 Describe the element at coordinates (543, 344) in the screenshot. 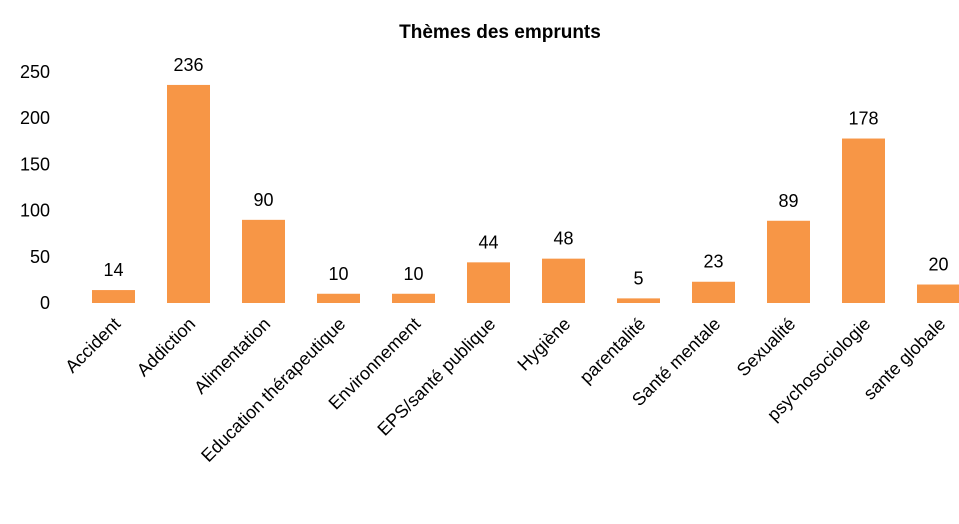

I see `x-tick-label: Hygiène` at that location.